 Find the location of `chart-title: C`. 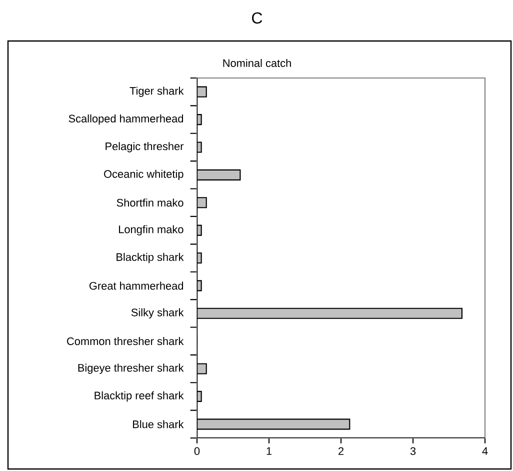

chart-title: C is located at coordinates (257, 18).